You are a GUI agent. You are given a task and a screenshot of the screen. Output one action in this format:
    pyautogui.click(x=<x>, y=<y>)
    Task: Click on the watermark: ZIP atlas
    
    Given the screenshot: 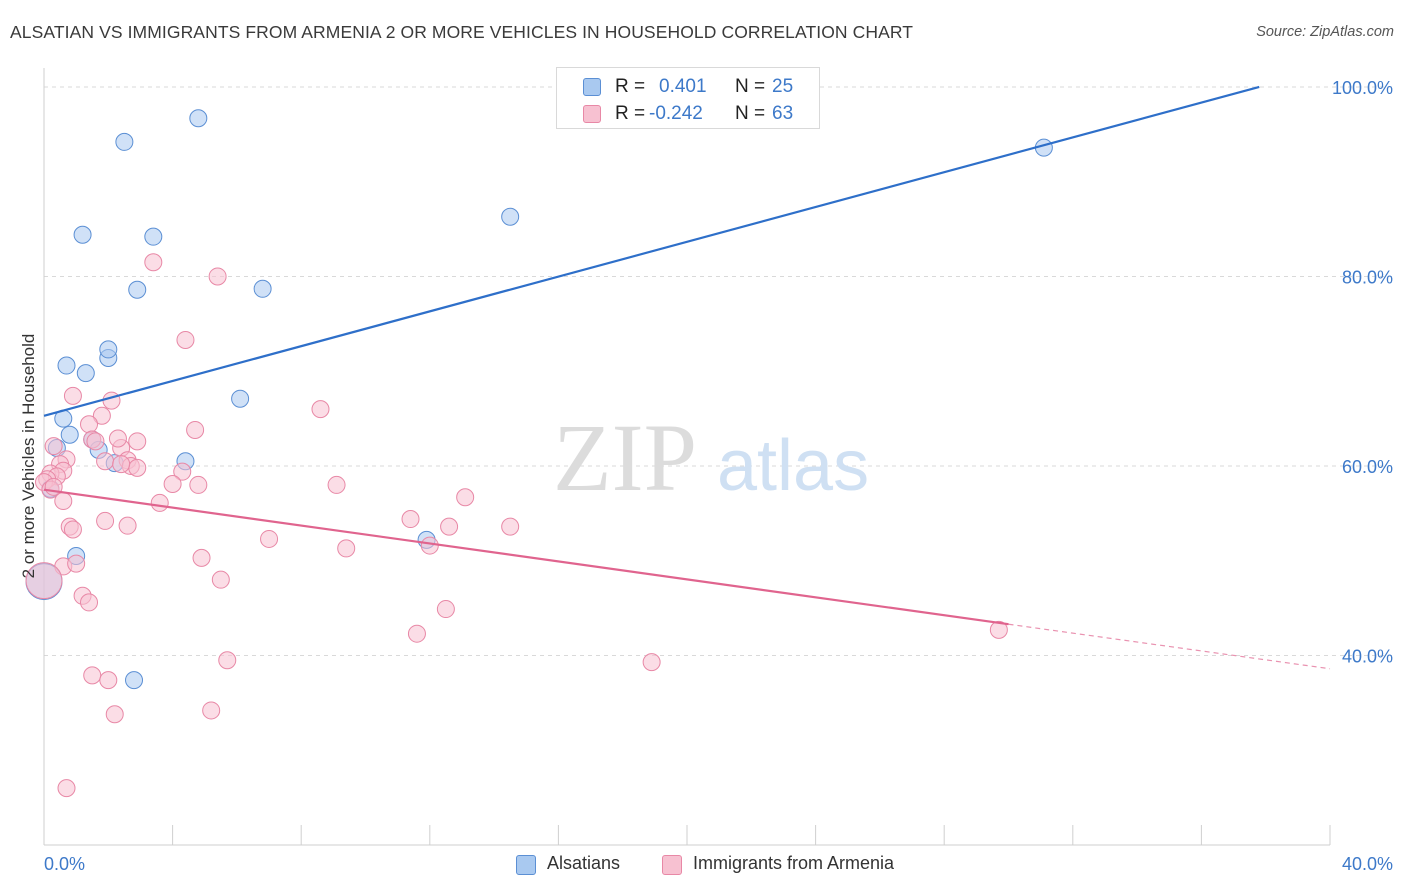 What is the action you would take?
    pyautogui.click(x=711, y=457)
    